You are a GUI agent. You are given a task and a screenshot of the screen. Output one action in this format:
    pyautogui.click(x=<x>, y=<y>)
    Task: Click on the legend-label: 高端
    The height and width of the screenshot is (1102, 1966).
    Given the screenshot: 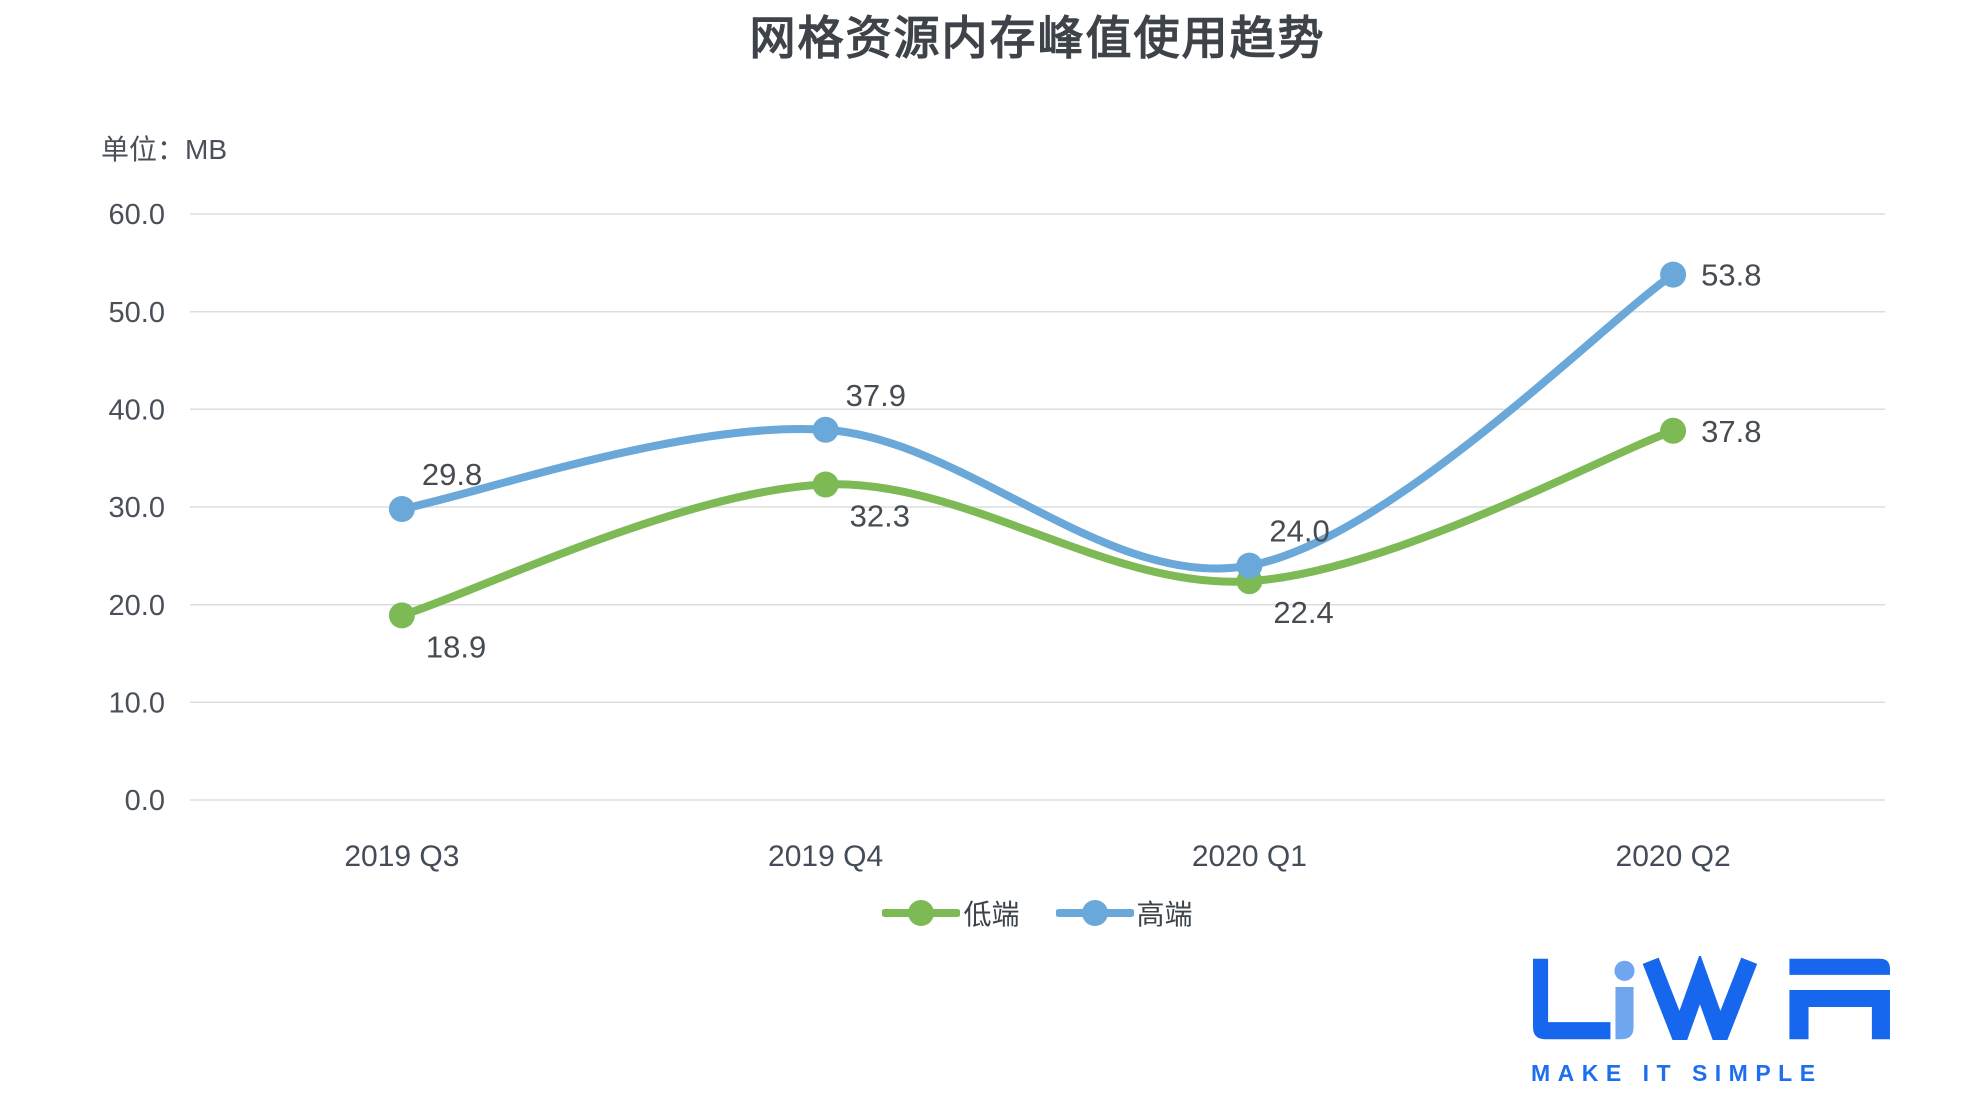 What is the action you would take?
    pyautogui.click(x=1164, y=914)
    